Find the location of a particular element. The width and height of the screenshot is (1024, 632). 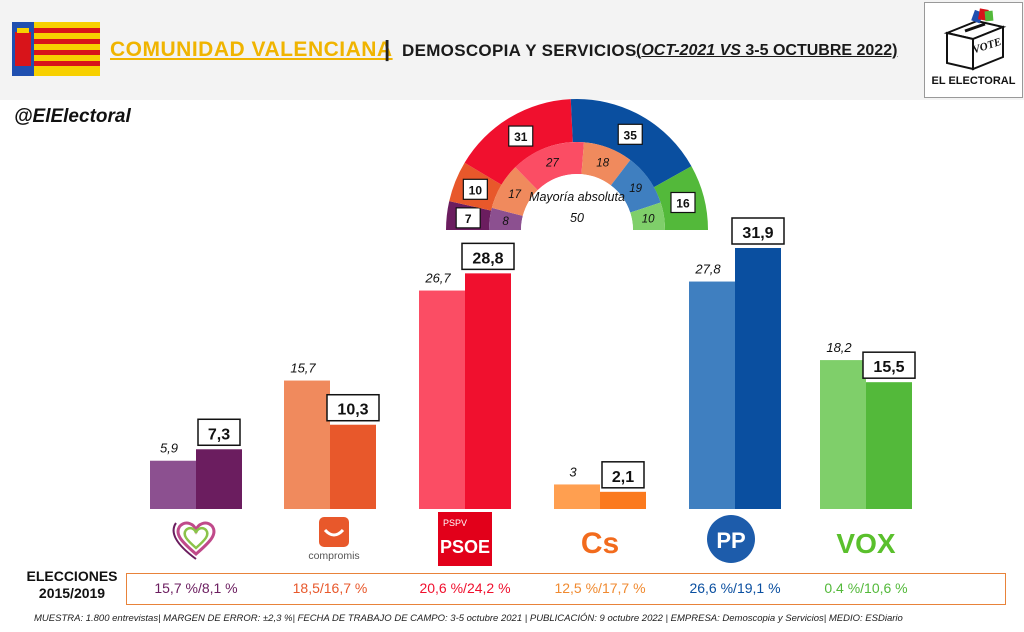

svg-text: PSOE is located at coordinates (465, 547).